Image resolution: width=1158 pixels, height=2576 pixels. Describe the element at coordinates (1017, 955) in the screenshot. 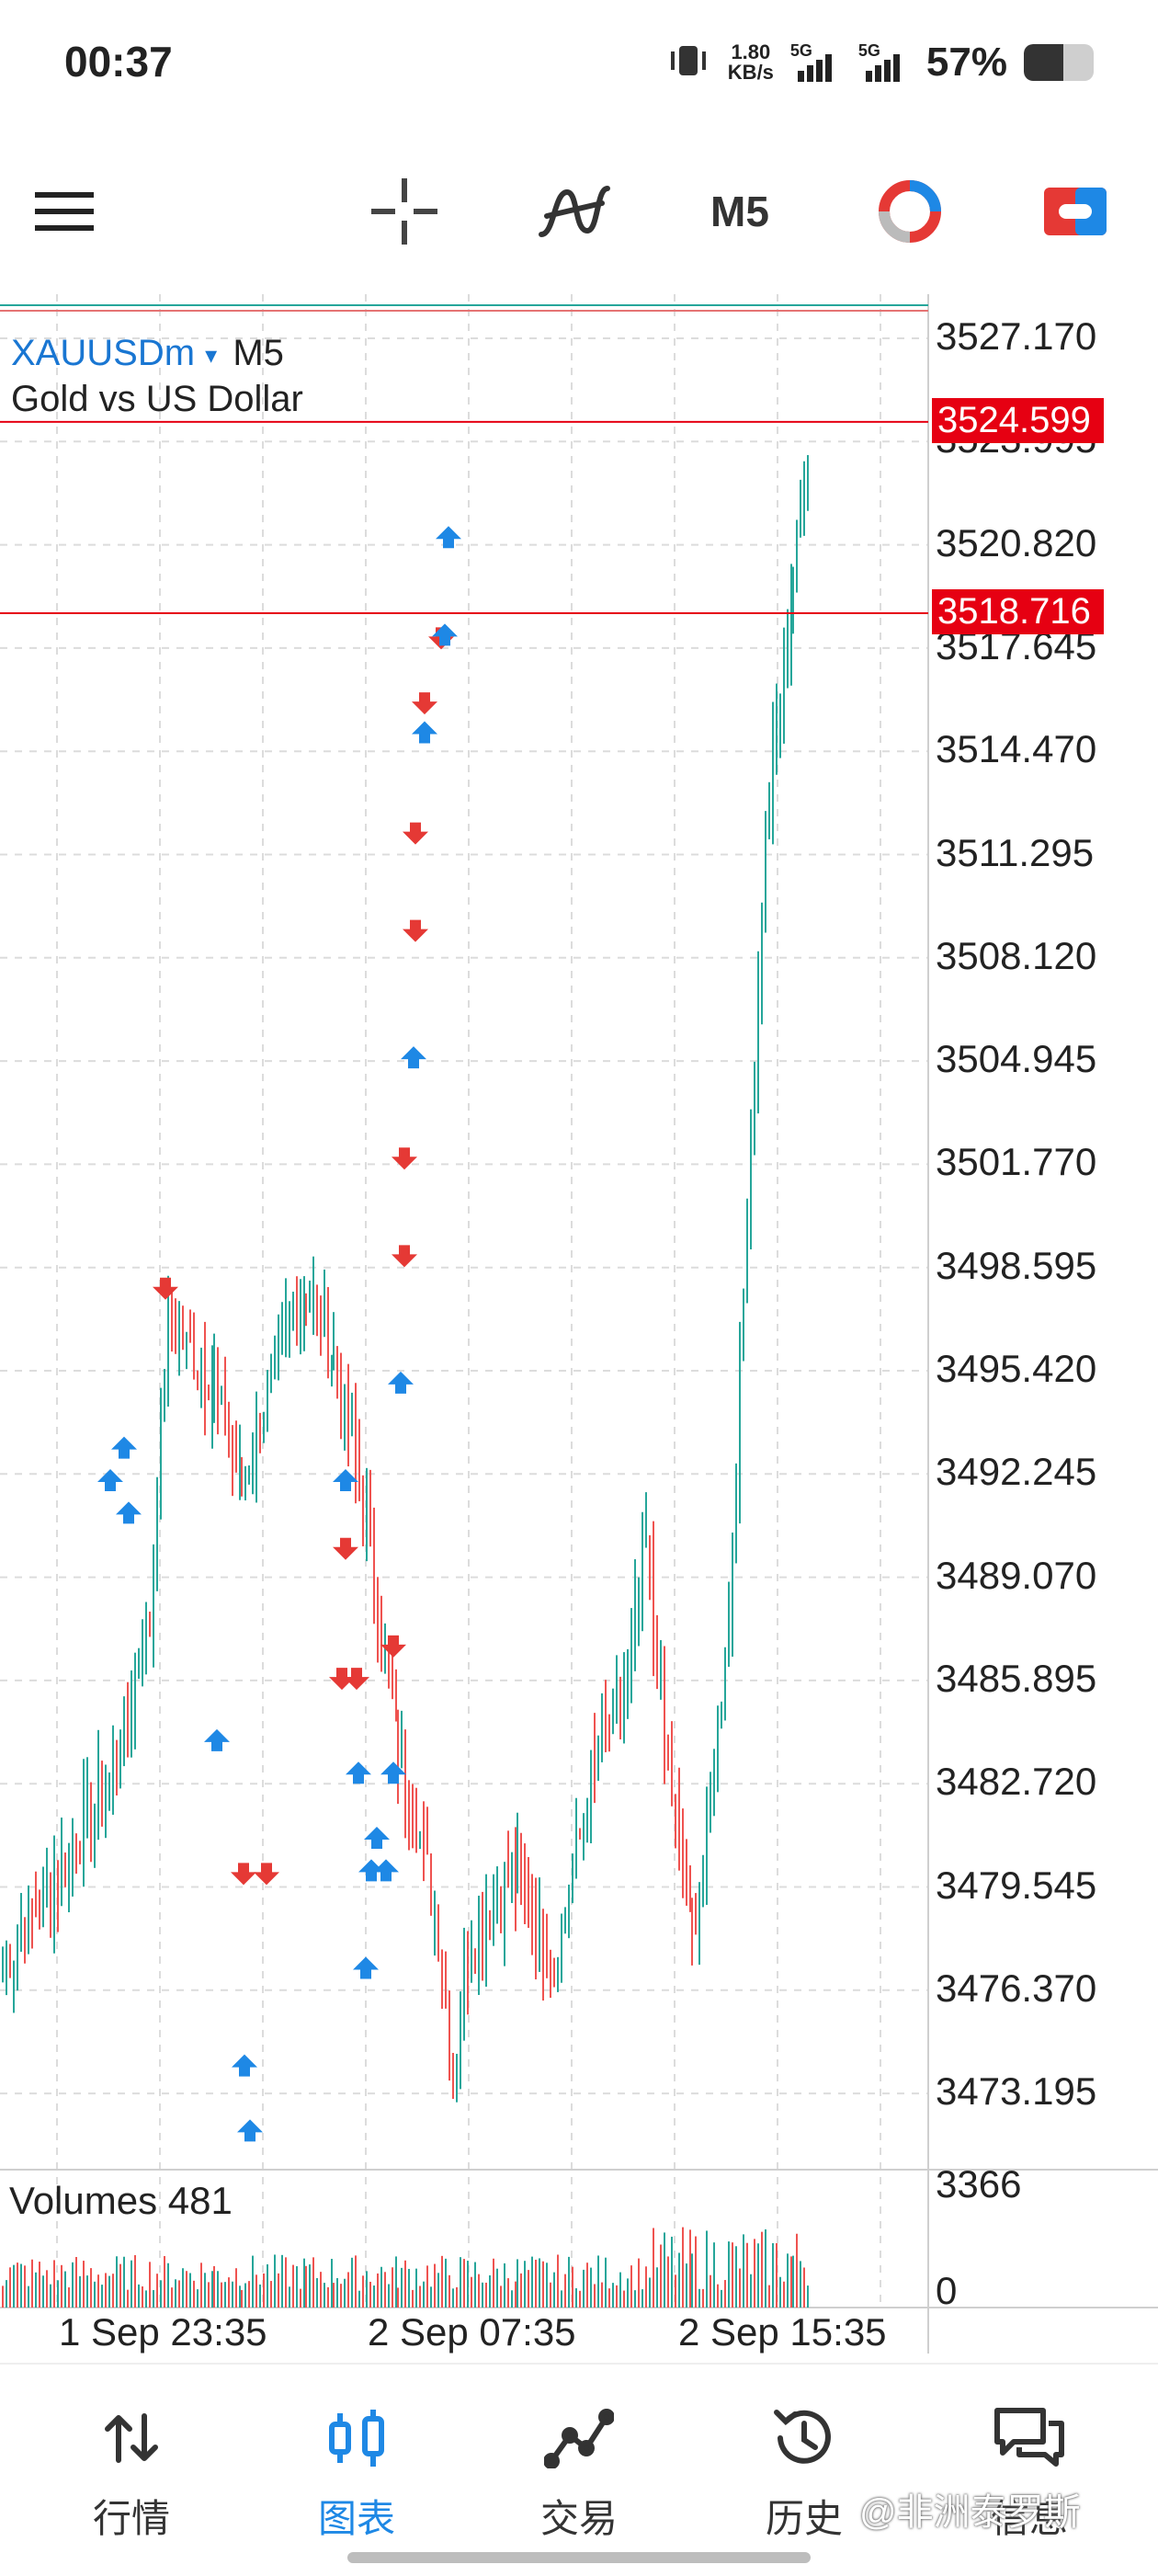

I see `price-axis-label: 3508.120` at that location.